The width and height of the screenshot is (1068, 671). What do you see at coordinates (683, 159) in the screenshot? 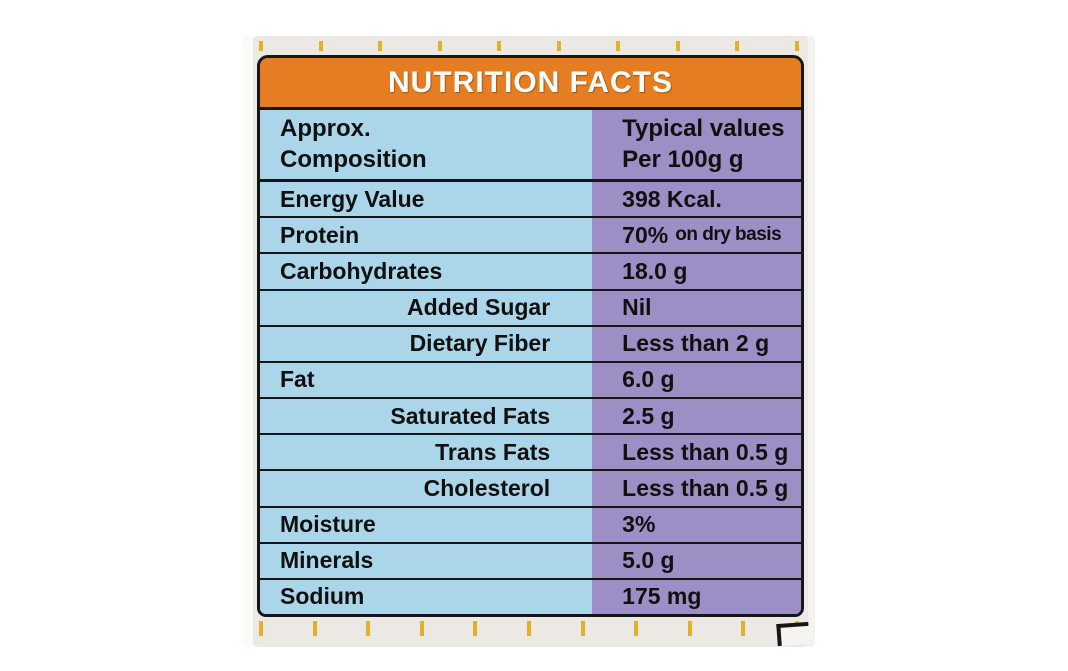
I see `header-values-line2: Per 100g g` at bounding box center [683, 159].